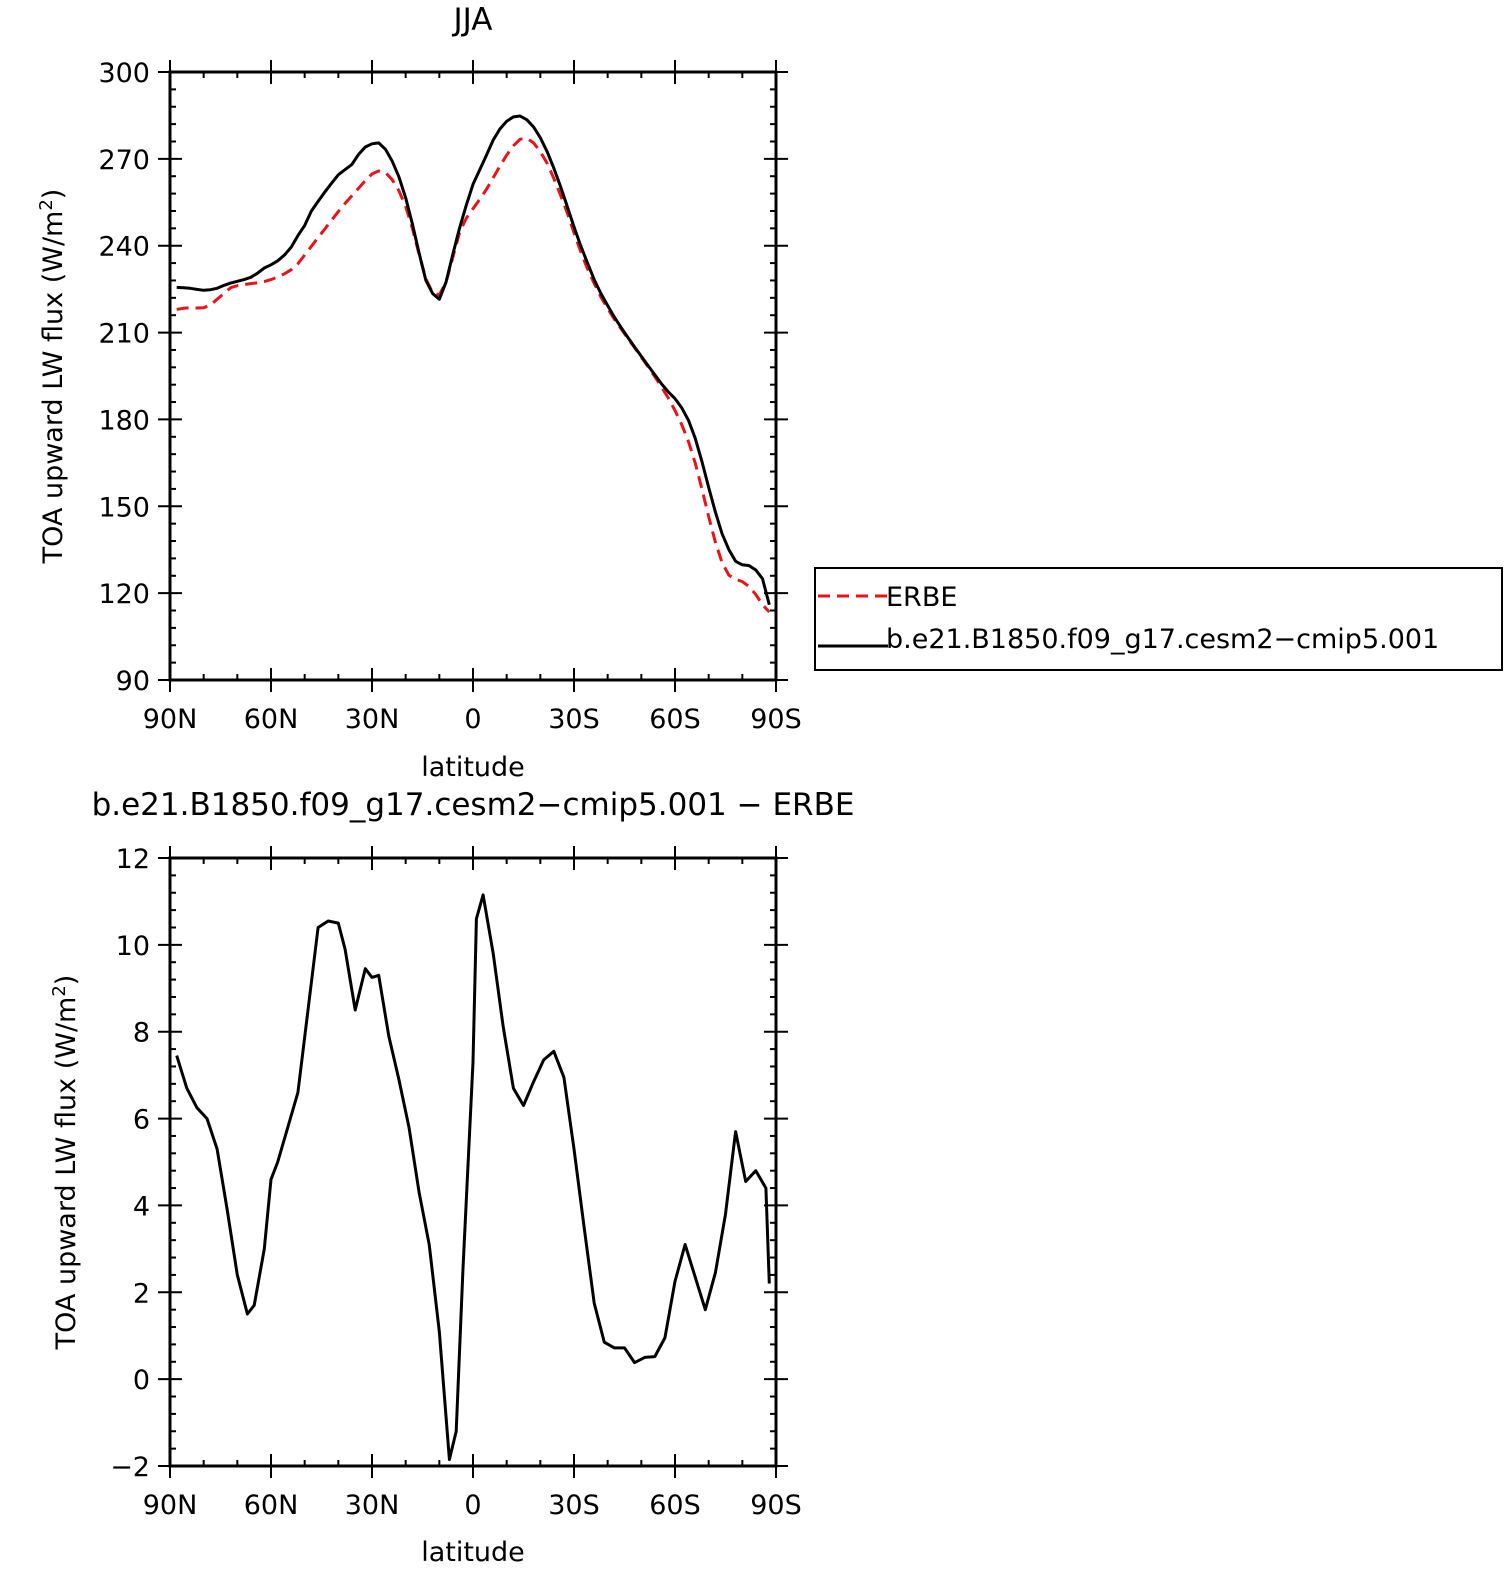 Image resolution: width=1511 pixels, height=1571 pixels. Describe the element at coordinates (921, 597) in the screenshot. I see `legend-erbe-label: ERBE` at that location.